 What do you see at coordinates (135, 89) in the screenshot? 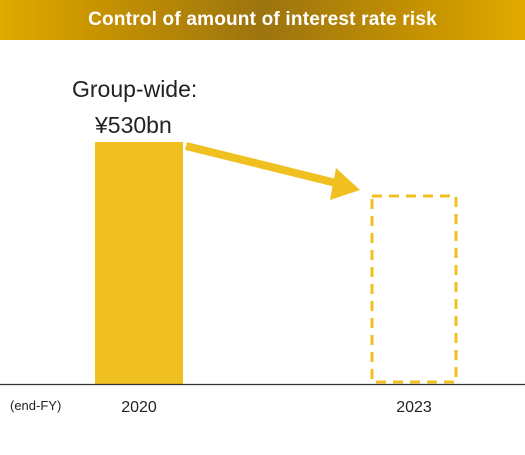
I see `annotation-group-wide-label: Group-wide:` at bounding box center [135, 89].